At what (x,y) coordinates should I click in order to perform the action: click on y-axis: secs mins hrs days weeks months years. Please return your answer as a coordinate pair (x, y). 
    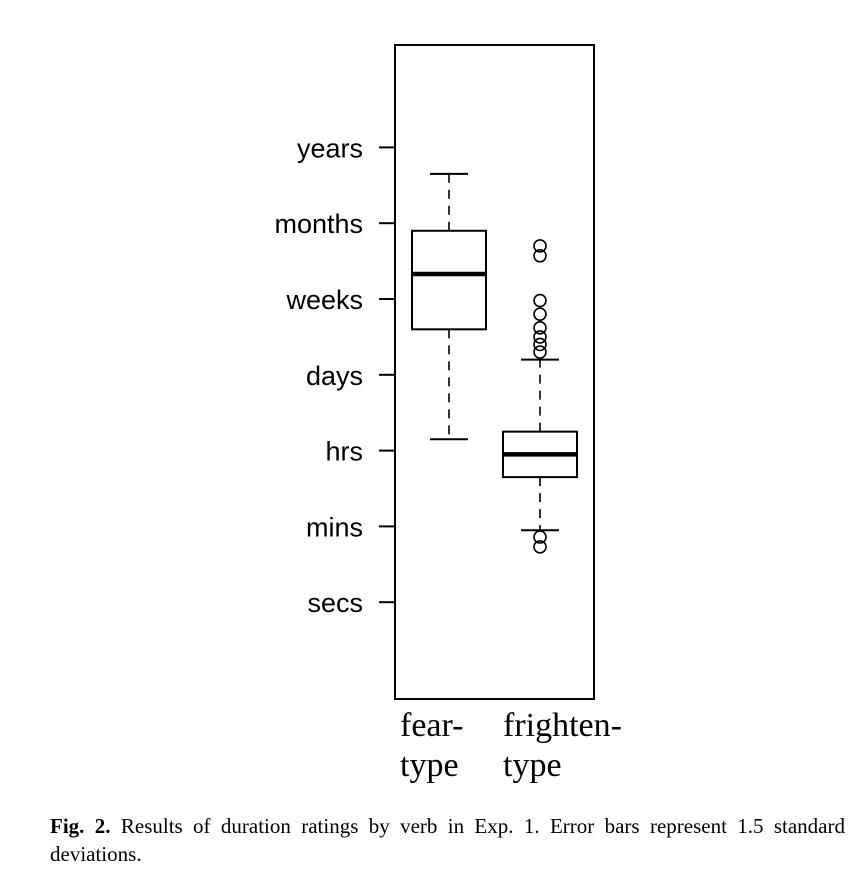
    Looking at the image, I should click on (334, 375).